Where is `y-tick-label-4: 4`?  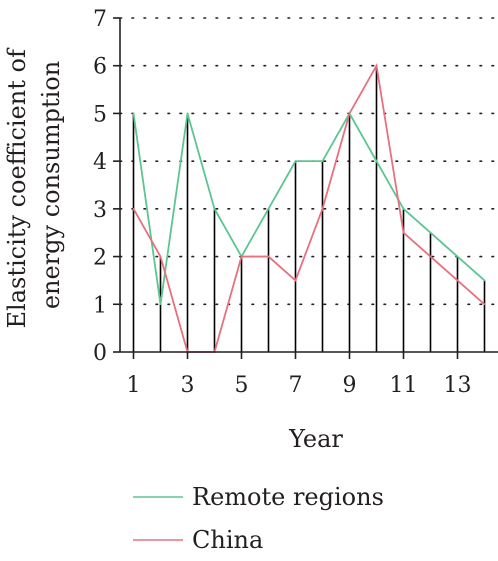
y-tick-label-4: 4 is located at coordinates (100, 162).